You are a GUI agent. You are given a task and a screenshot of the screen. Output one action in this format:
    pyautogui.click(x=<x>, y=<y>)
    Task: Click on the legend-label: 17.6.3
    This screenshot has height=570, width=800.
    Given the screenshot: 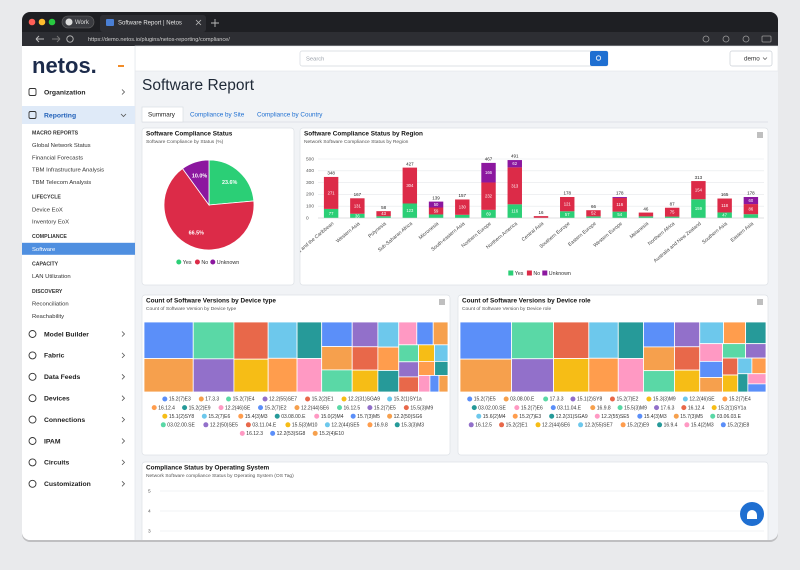 What is the action you would take?
    pyautogui.click(x=668, y=408)
    